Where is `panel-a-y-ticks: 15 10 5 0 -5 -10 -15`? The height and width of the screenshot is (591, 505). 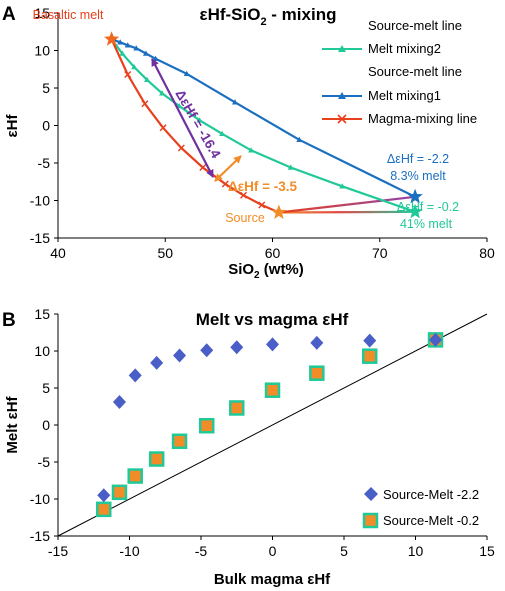
panel-a-y-ticks: 15 10 5 0 -5 -10 -15 is located at coordinates (44, 125).